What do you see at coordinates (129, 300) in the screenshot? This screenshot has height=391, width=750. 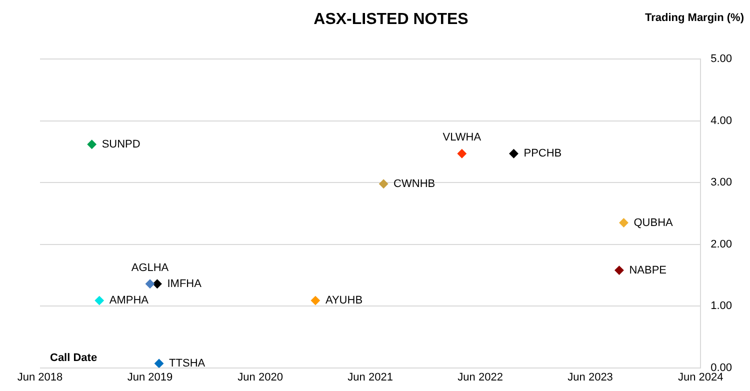 I see `series-label: AMPHA` at bounding box center [129, 300].